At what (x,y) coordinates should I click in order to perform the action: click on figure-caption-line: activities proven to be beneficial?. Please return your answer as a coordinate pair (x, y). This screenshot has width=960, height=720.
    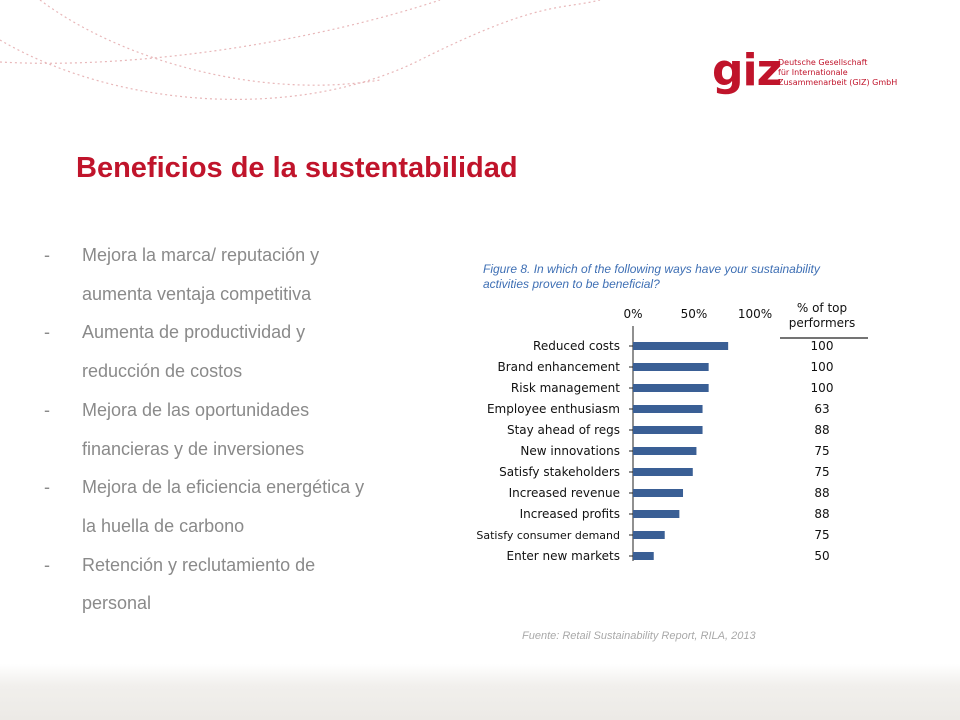
    Looking at the image, I should click on (571, 284).